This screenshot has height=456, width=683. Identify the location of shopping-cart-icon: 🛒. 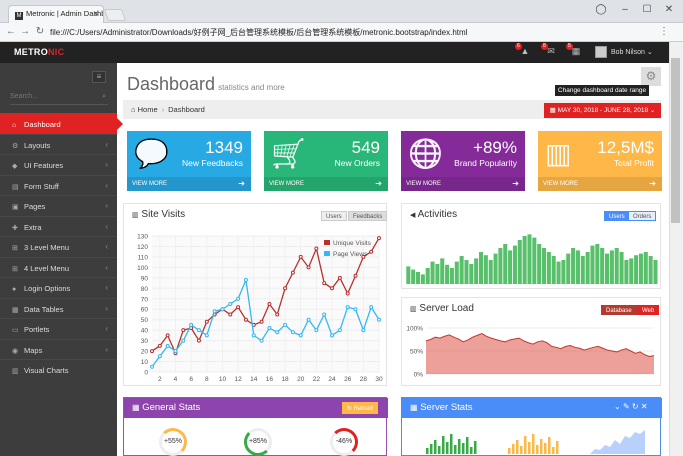
(288, 153).